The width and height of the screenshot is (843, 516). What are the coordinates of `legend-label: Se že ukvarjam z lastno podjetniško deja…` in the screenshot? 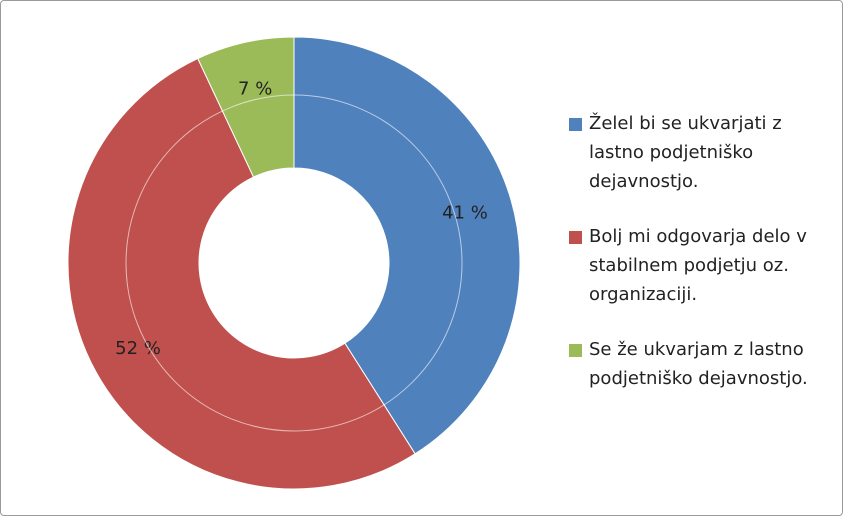 It's located at (698, 364).